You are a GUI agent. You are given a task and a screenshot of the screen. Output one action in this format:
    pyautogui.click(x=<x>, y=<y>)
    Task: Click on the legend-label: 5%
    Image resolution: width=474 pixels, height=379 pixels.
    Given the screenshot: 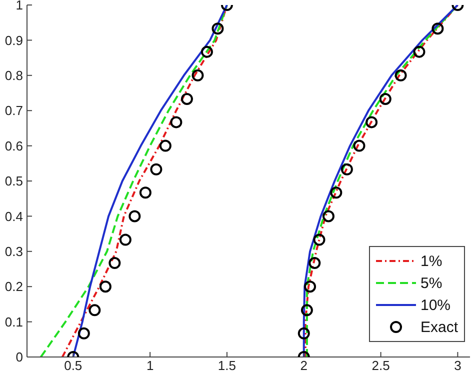 What is the action you would take?
    pyautogui.click(x=431, y=283)
    